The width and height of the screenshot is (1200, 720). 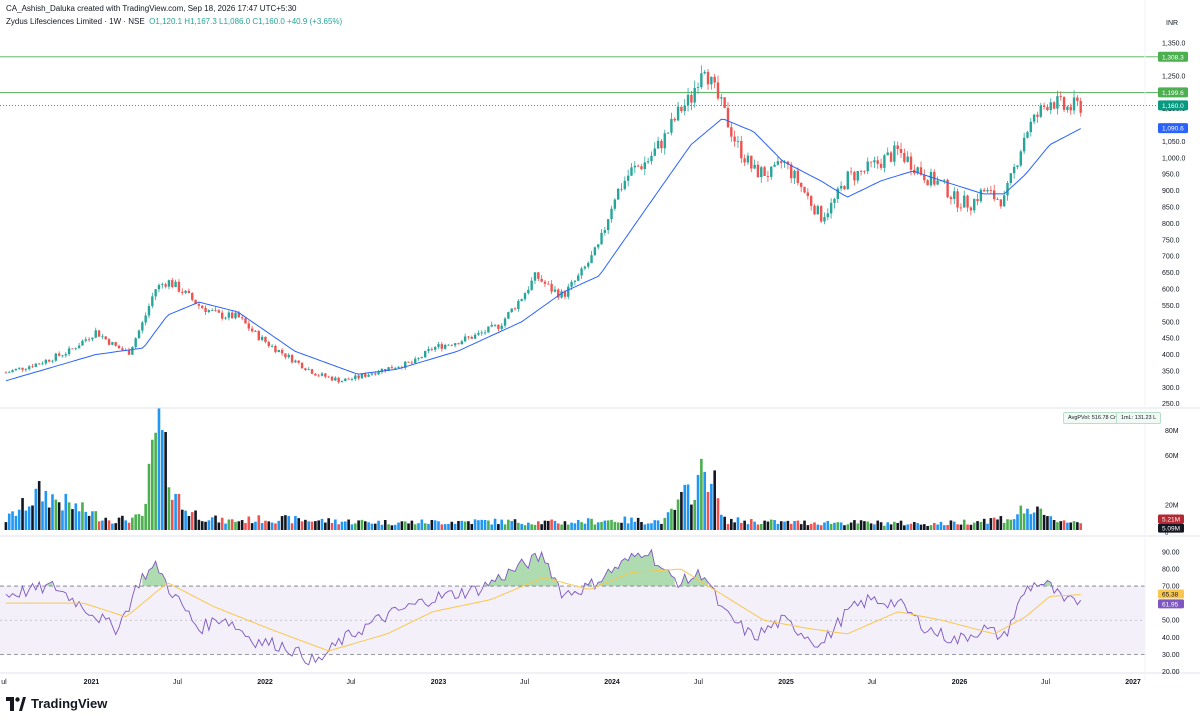 I want to click on price-tick-label: 600.0, so click(x=1171, y=289).